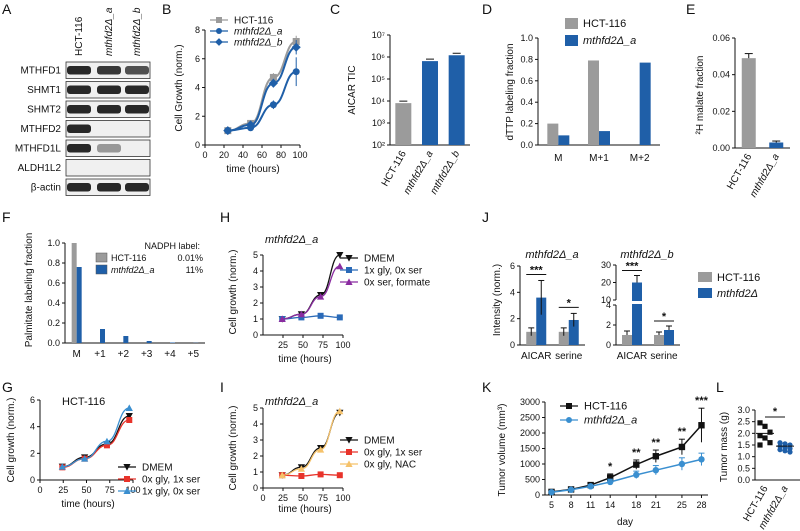 The width and height of the screenshot is (800, 531). Describe the element at coordinates (6, 217) in the screenshot. I see `panel-letter-f: F` at that location.